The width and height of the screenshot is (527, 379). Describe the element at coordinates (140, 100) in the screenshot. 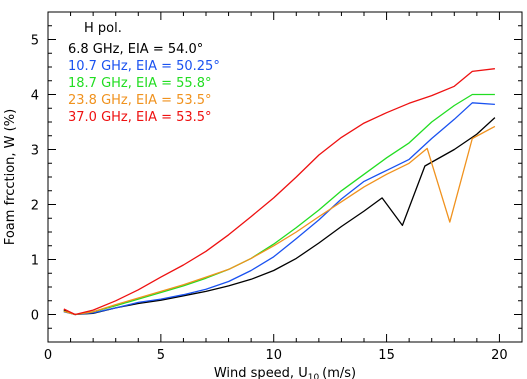

I see `legend-entry-4: 23.8 GHz, EIA = 53.5°` at that location.